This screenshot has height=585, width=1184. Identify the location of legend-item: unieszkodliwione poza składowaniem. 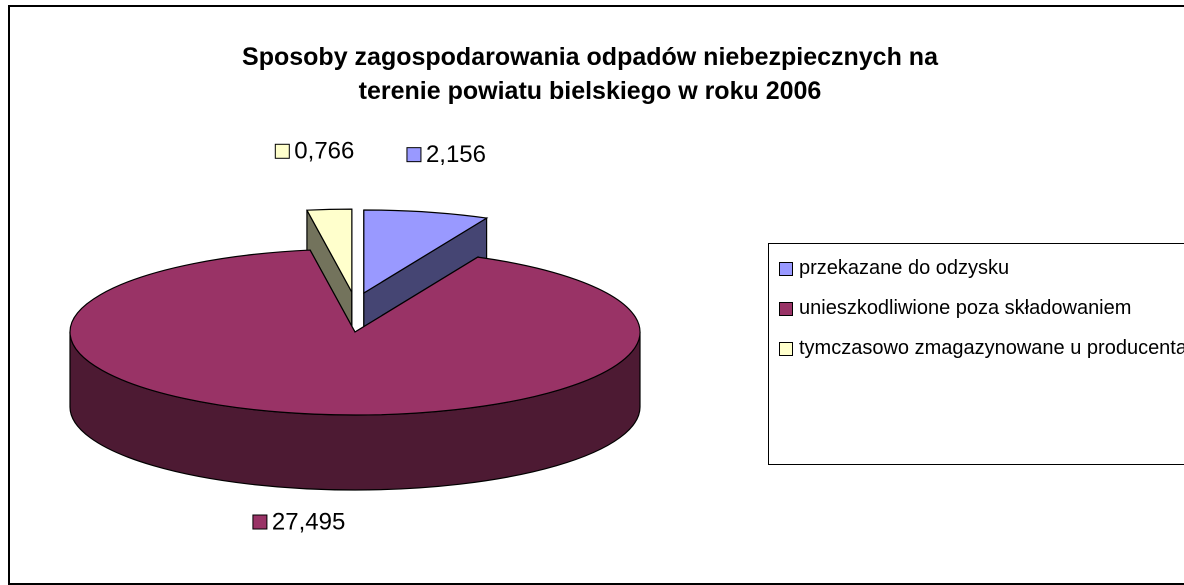
(981, 308).